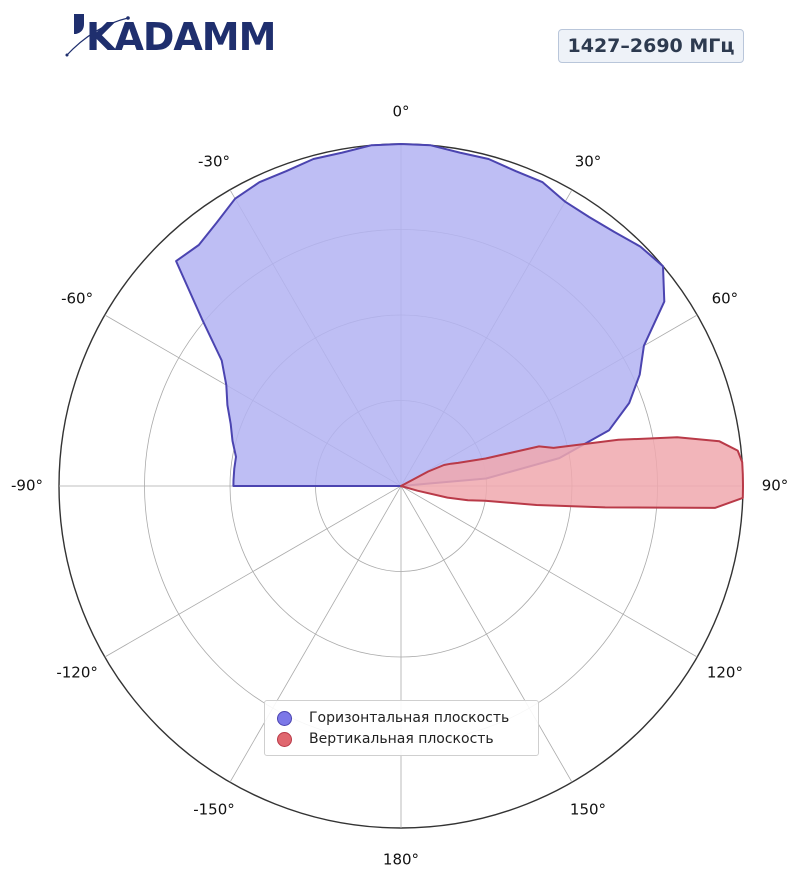  I want to click on angle-tick-label: 60°, so click(725, 299).